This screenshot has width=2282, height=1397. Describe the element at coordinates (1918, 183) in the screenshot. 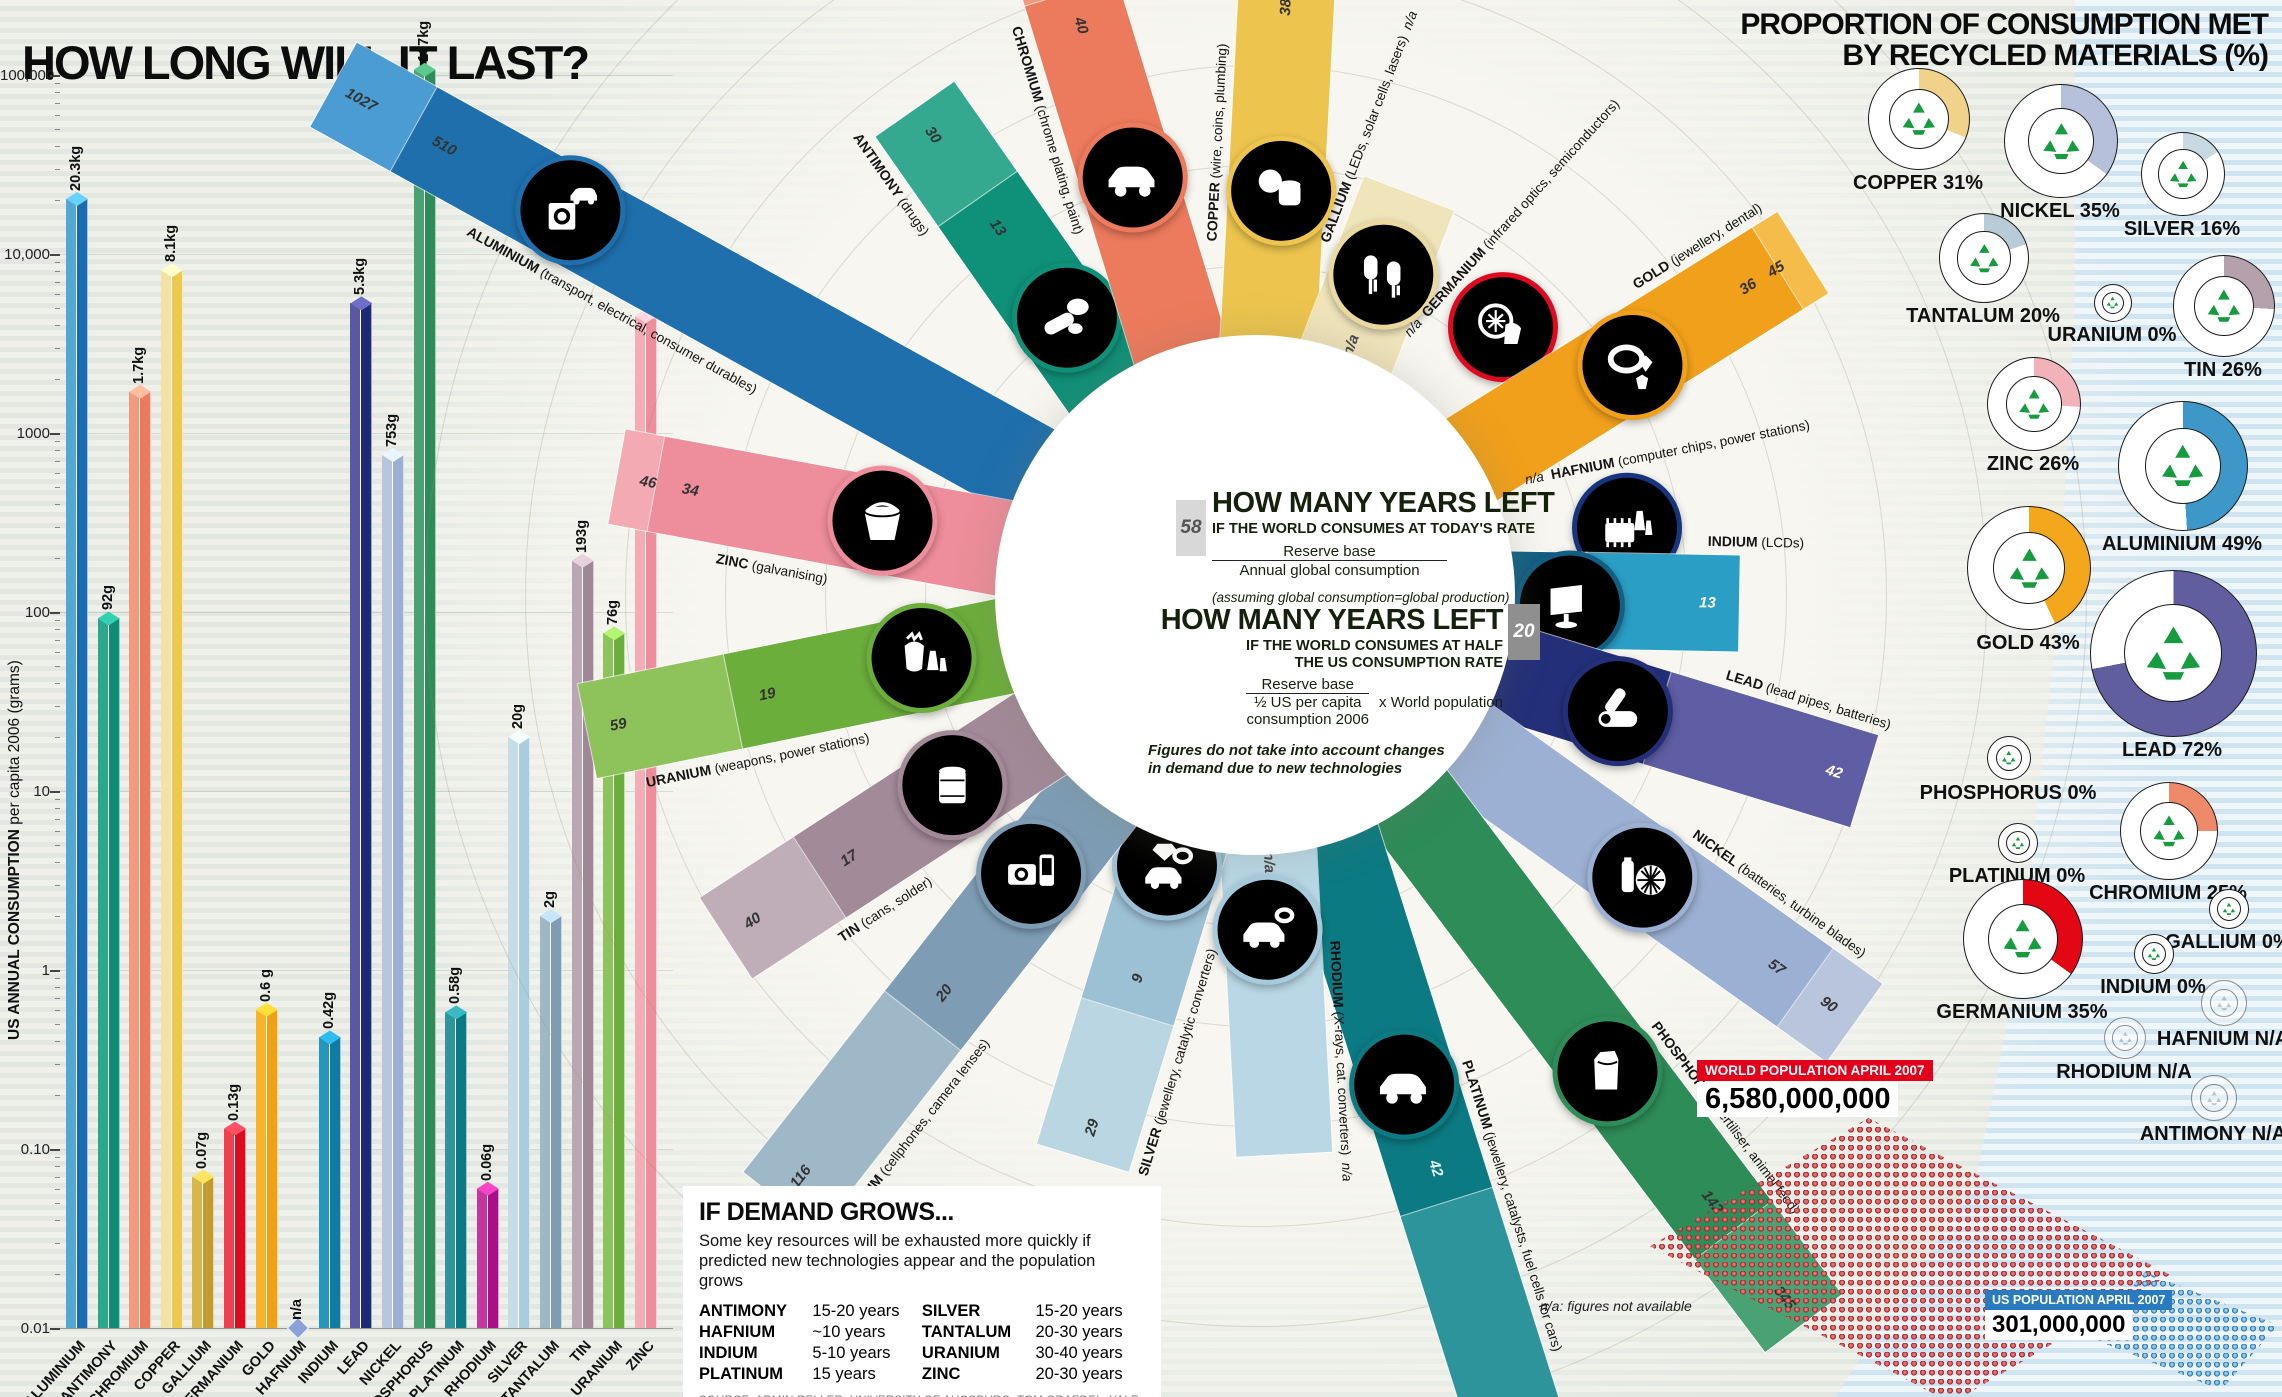

I see `recycled-donut-label: COPPER 31%` at that location.